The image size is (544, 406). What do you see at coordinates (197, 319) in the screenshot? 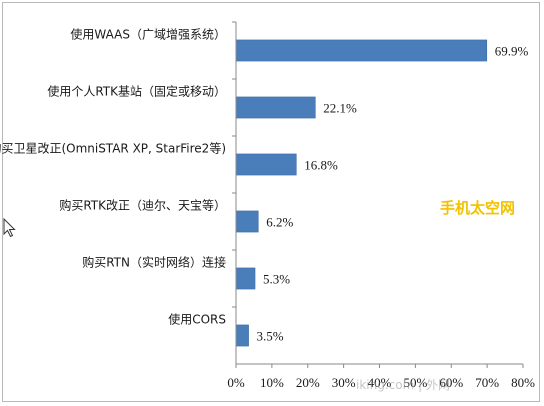
I see `category-label: 使用CORS` at bounding box center [197, 319].